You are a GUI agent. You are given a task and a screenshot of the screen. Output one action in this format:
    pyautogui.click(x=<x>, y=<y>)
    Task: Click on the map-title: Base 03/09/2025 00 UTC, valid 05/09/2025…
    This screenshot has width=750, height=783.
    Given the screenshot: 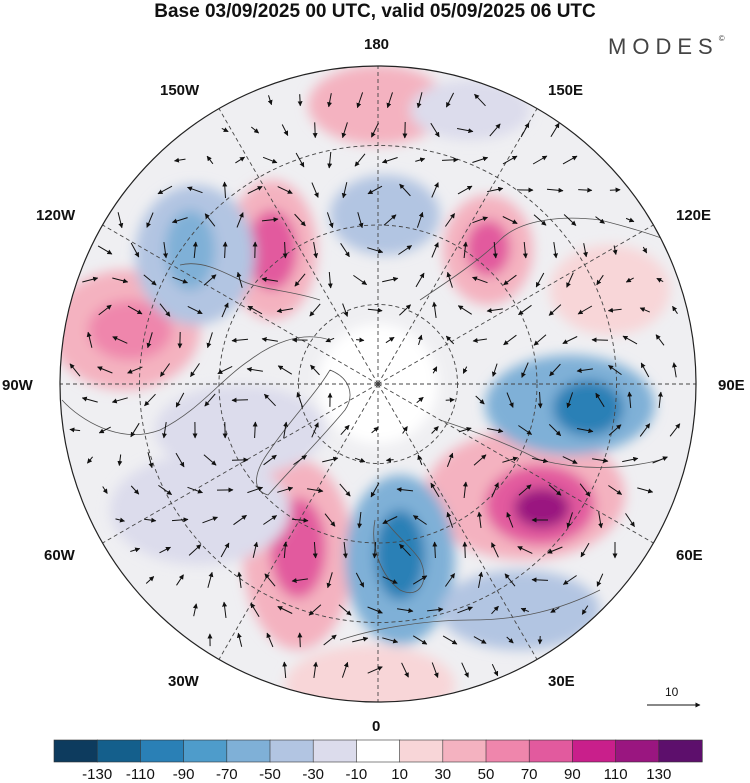 What is the action you would take?
    pyautogui.click(x=375, y=11)
    